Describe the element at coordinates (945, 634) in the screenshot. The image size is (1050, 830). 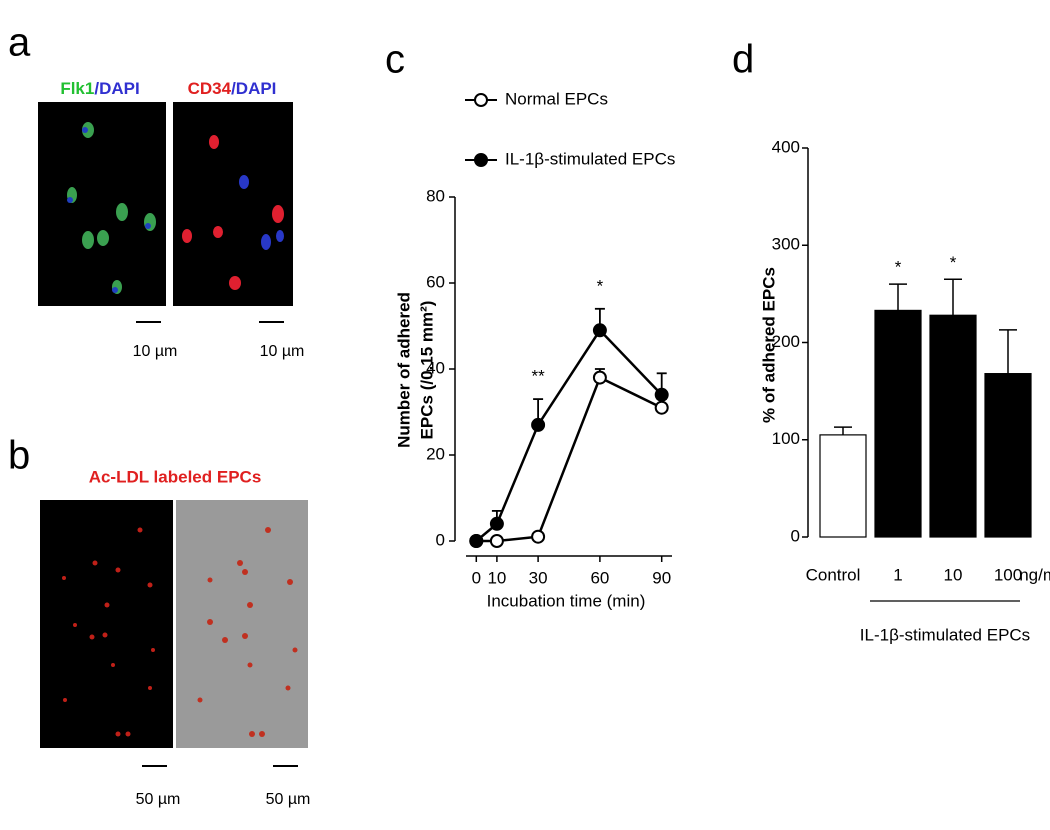
I see `group-label: IL-1β-stimulated EPCs` at that location.